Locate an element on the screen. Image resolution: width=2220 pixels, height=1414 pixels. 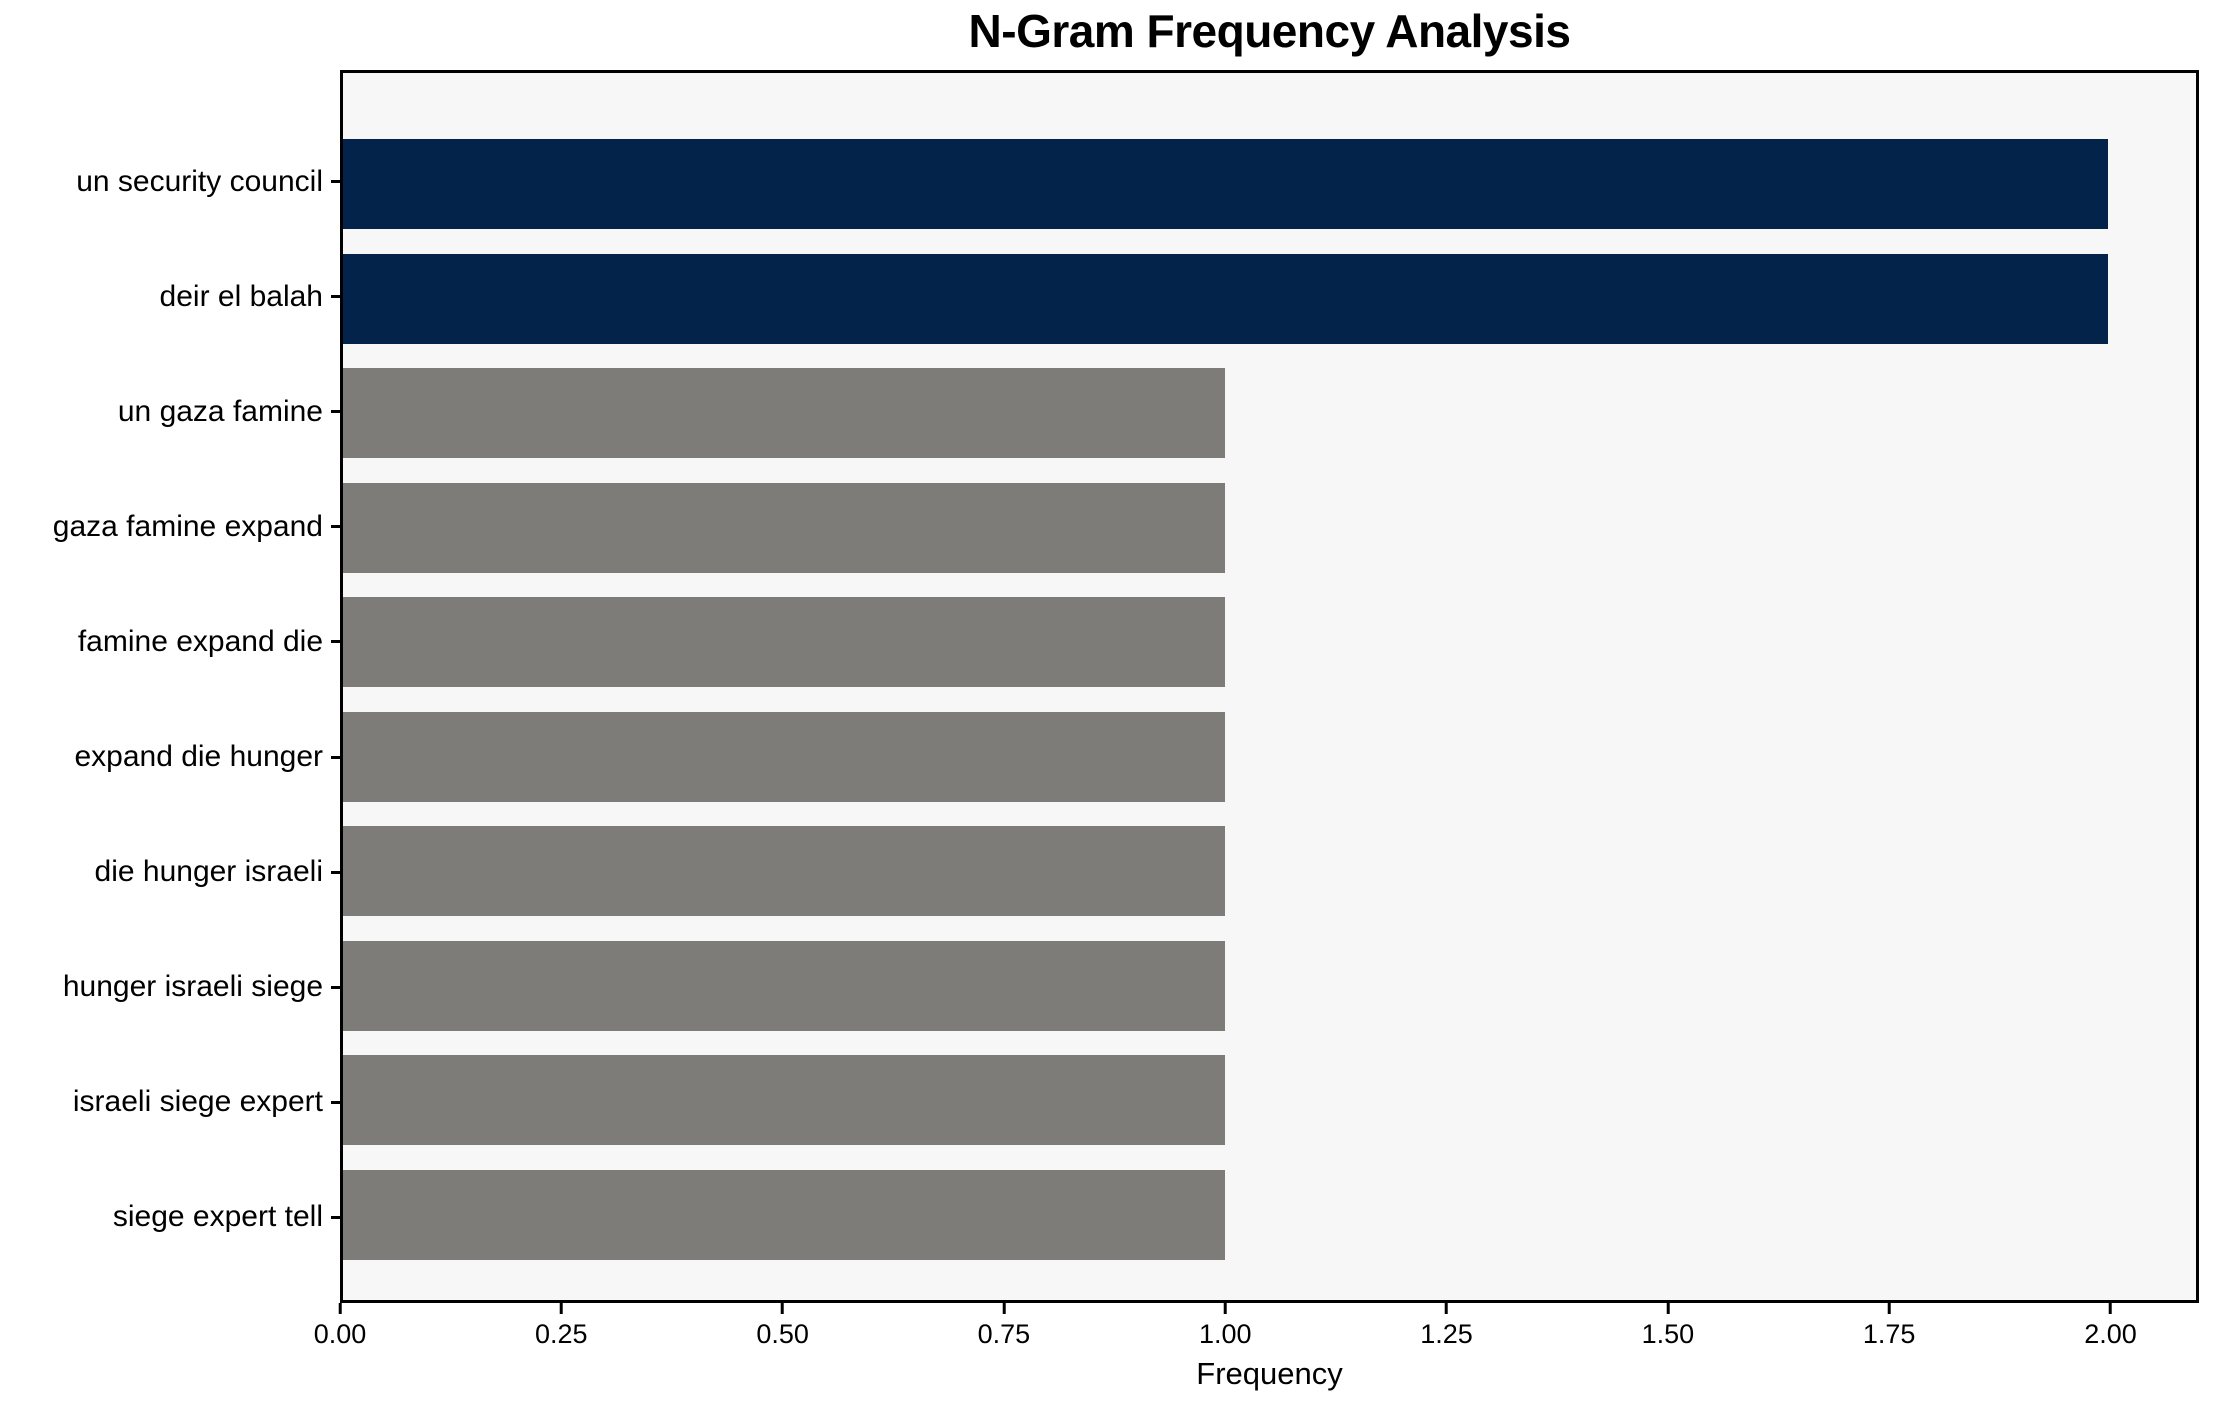
x-tick: 1.50 is located at coordinates (1668, 1326).